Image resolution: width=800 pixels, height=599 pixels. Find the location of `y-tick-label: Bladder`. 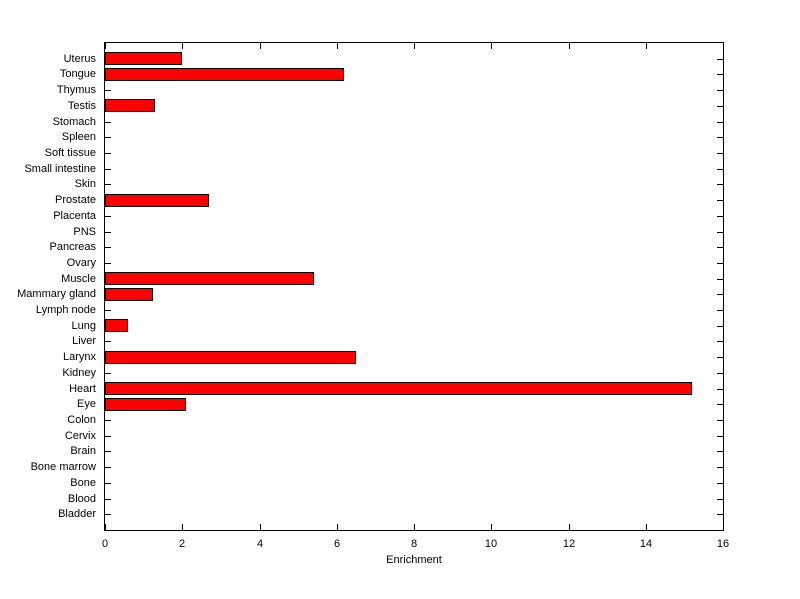

y-tick-label: Bladder is located at coordinates (77, 514).